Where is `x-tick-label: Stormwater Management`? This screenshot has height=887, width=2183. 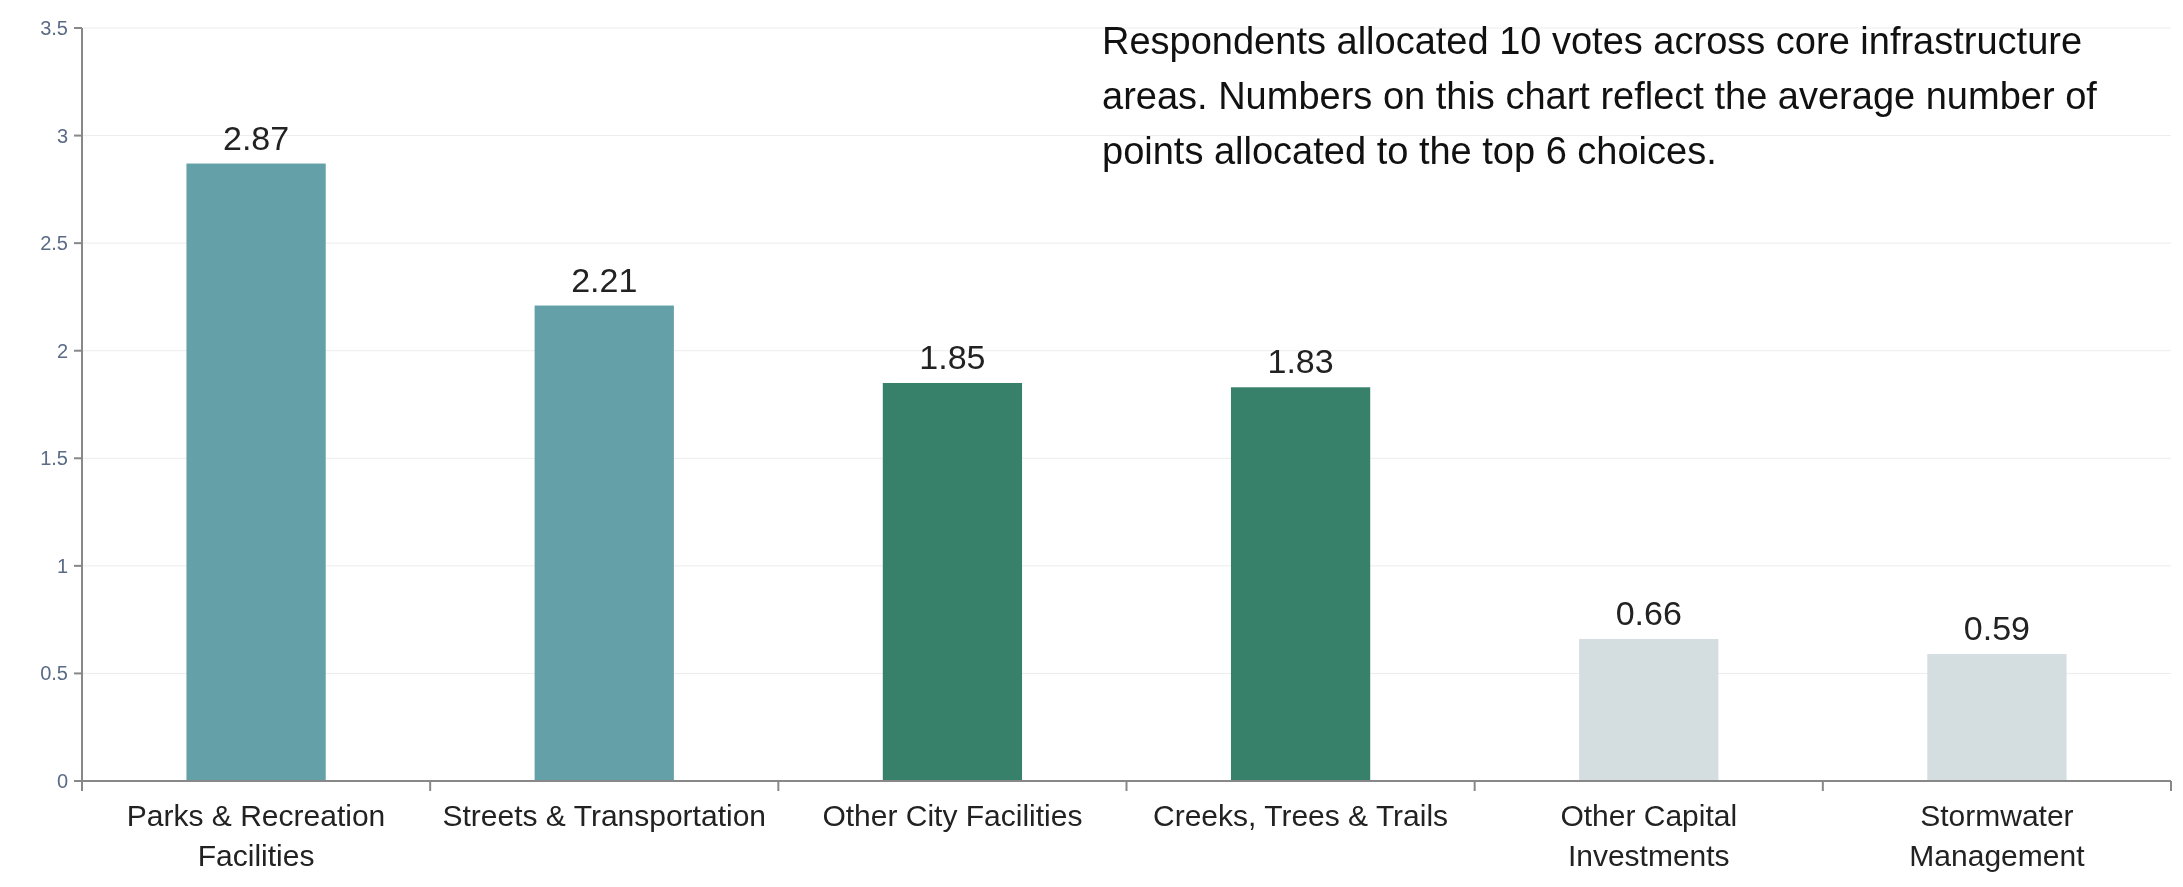 x-tick-label: Stormwater Management is located at coordinates (1997, 835).